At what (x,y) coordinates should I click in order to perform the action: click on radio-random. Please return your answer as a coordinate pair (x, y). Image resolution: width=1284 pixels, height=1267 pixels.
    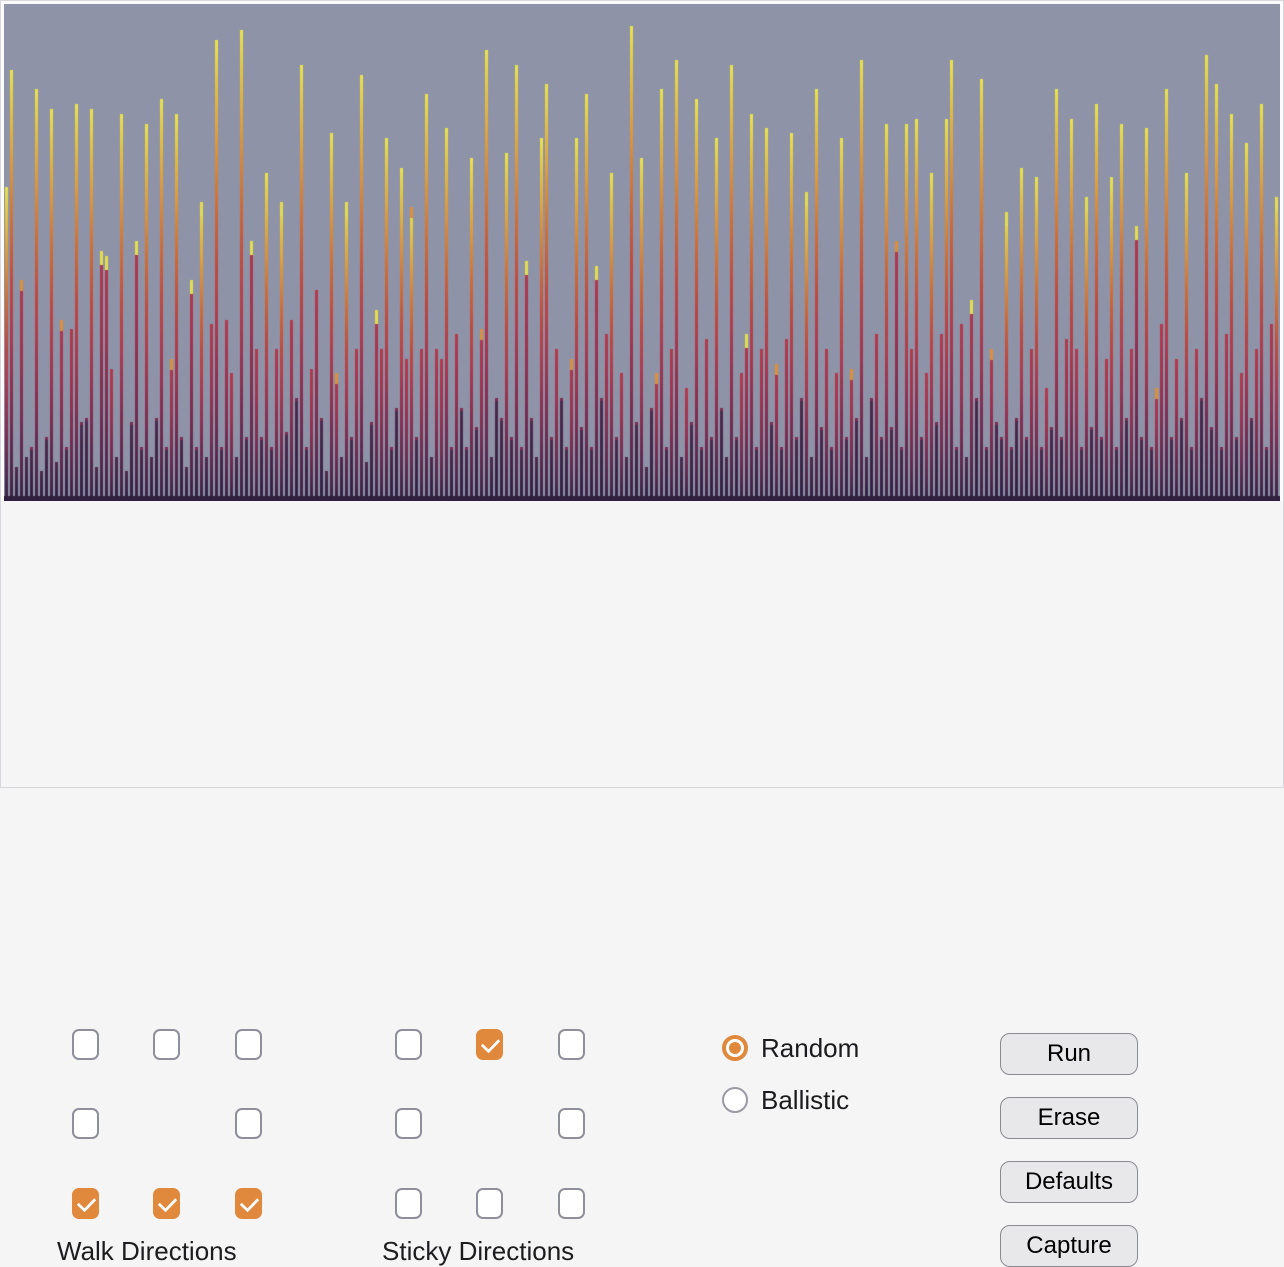
    Looking at the image, I should click on (735, 1048).